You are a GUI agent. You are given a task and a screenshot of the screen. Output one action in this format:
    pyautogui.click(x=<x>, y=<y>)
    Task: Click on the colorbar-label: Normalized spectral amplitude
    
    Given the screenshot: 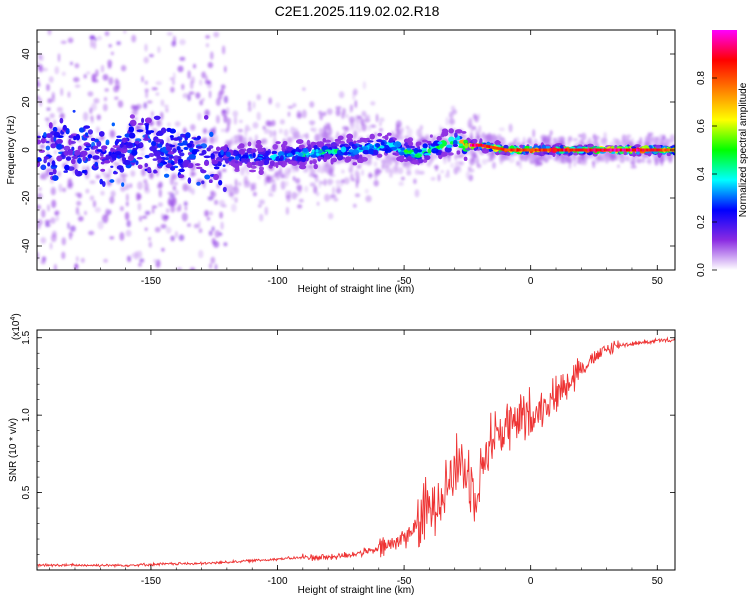 What is the action you would take?
    pyautogui.click(x=743, y=149)
    